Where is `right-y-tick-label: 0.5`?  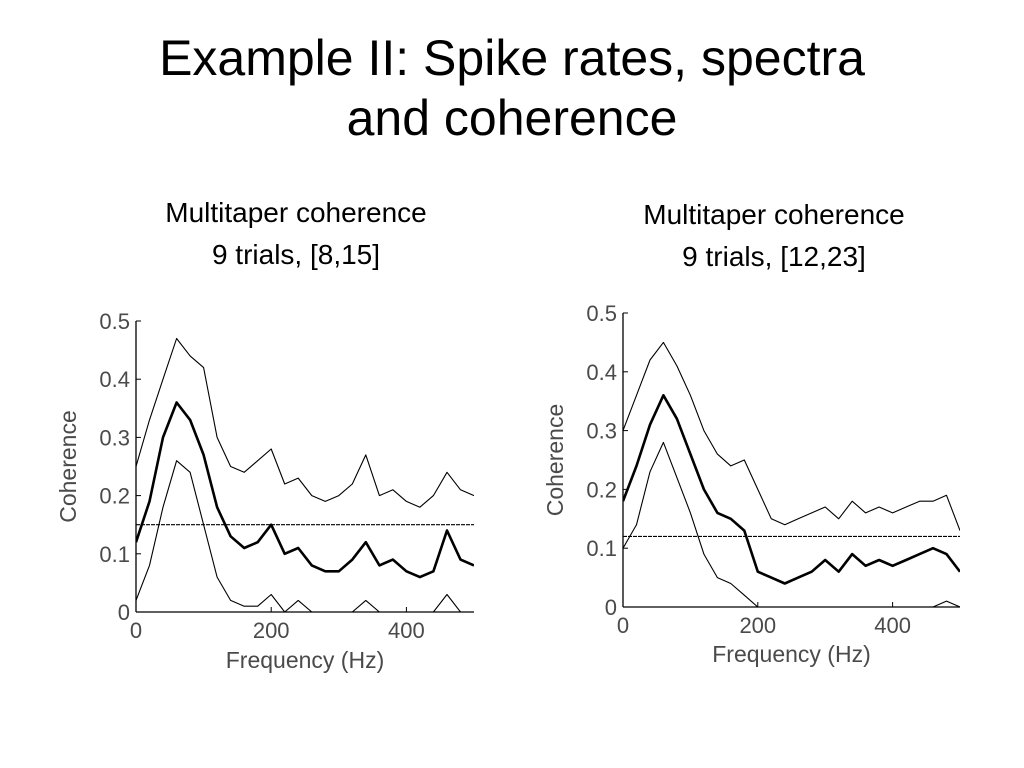
right-y-tick-label: 0.5 is located at coordinates (601, 313).